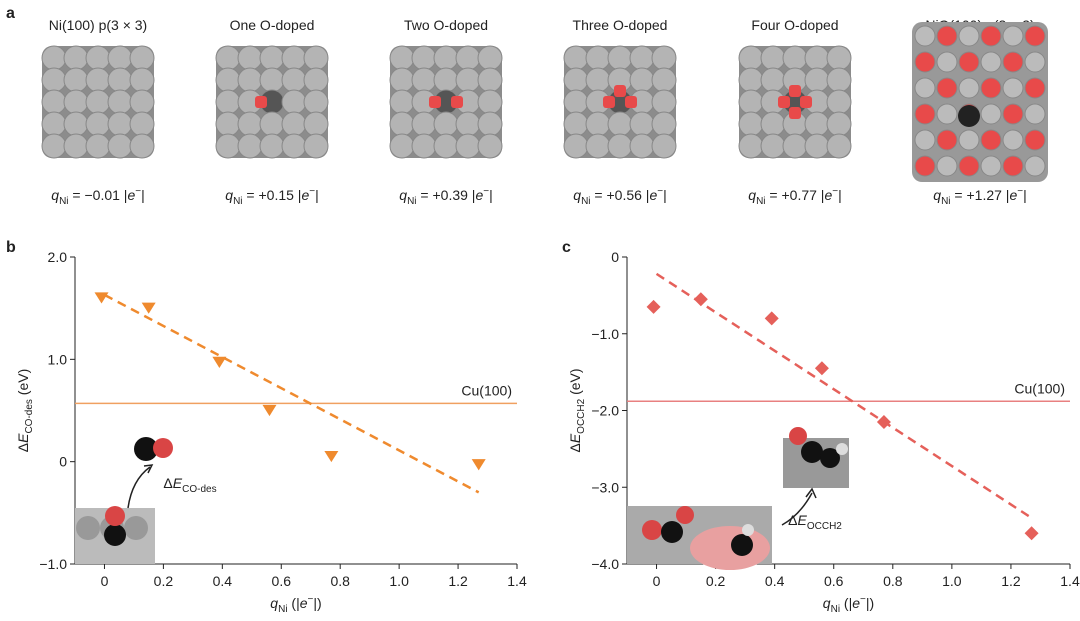 Image resolution: width=1080 pixels, height=621 pixels. I want to click on text-part: CO-des, so click(29, 416).